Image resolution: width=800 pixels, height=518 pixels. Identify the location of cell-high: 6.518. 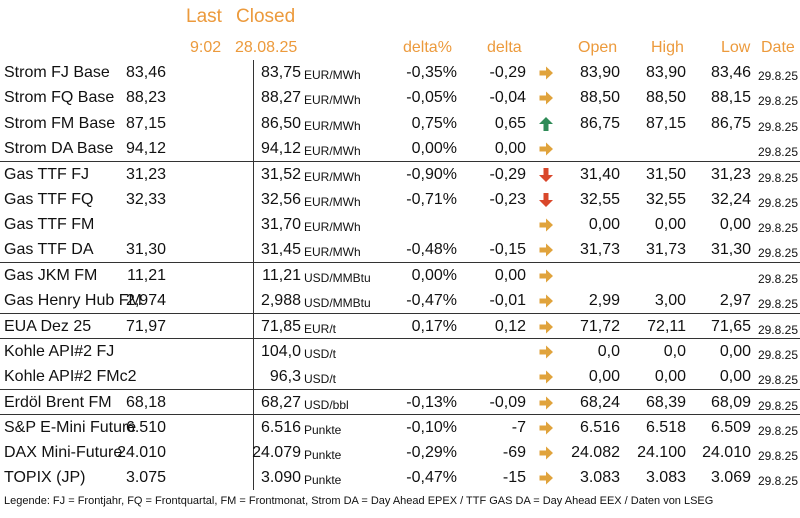
(665, 428).